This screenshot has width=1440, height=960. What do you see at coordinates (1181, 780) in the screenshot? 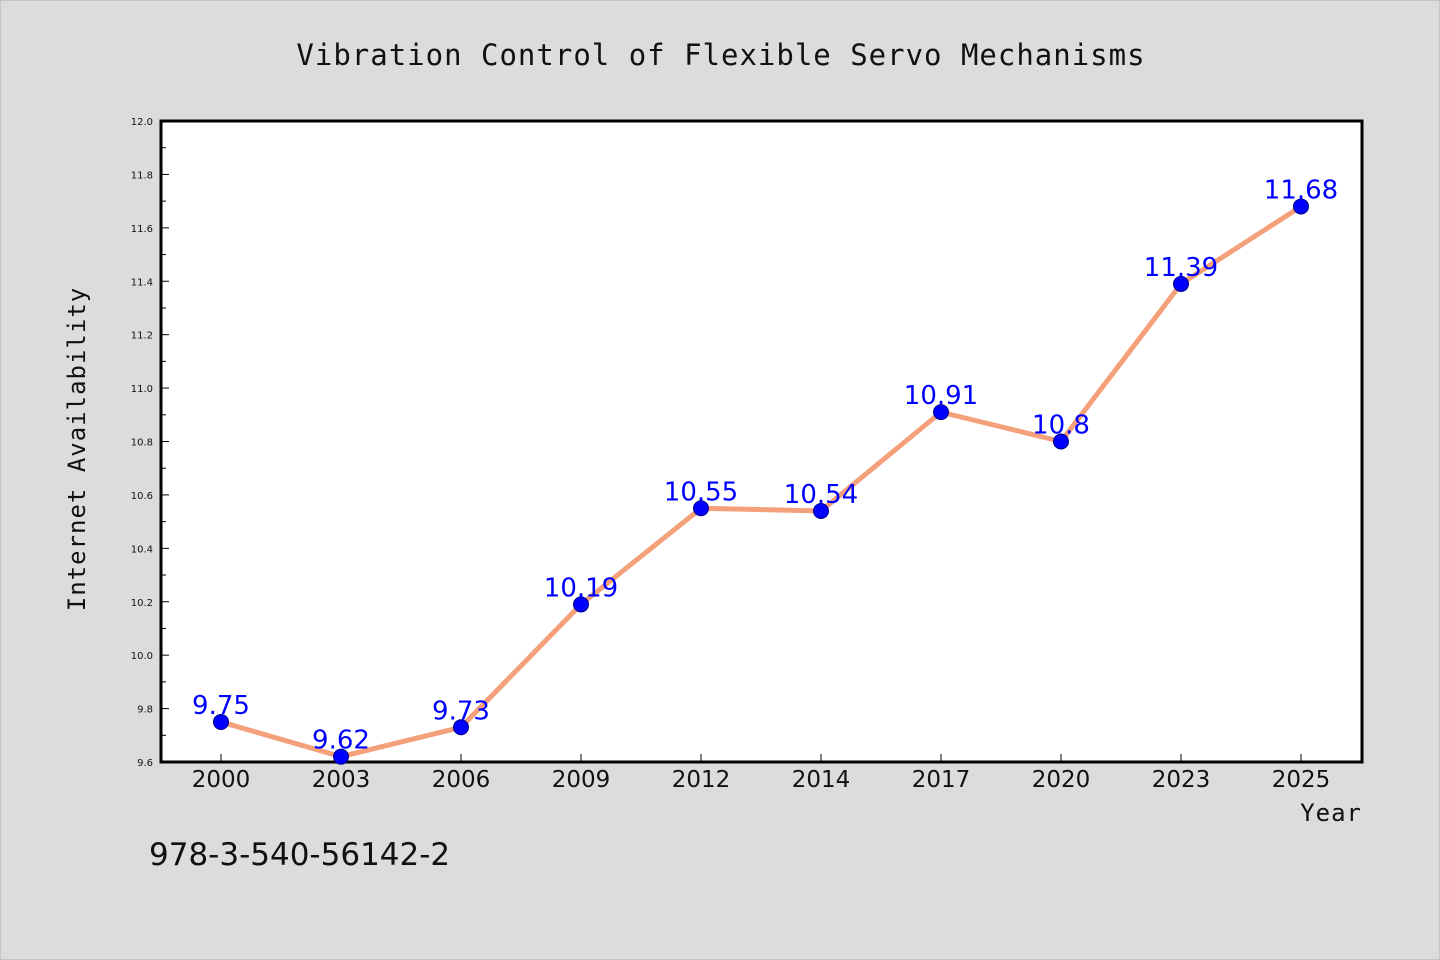
I see `x-tick-label: 2023` at bounding box center [1181, 780].